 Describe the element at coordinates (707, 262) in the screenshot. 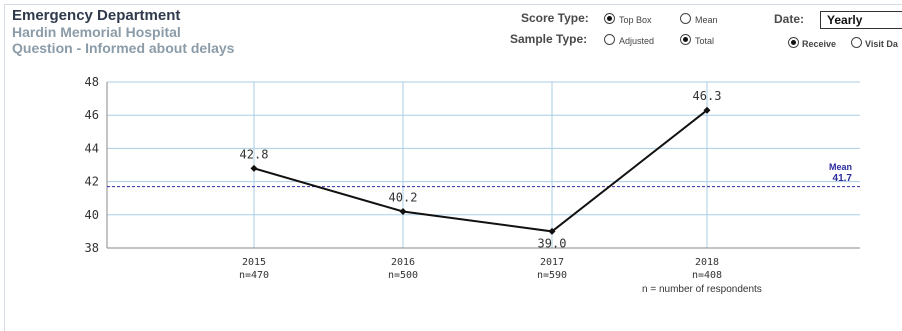

I see `x-tick-label: 2018` at that location.